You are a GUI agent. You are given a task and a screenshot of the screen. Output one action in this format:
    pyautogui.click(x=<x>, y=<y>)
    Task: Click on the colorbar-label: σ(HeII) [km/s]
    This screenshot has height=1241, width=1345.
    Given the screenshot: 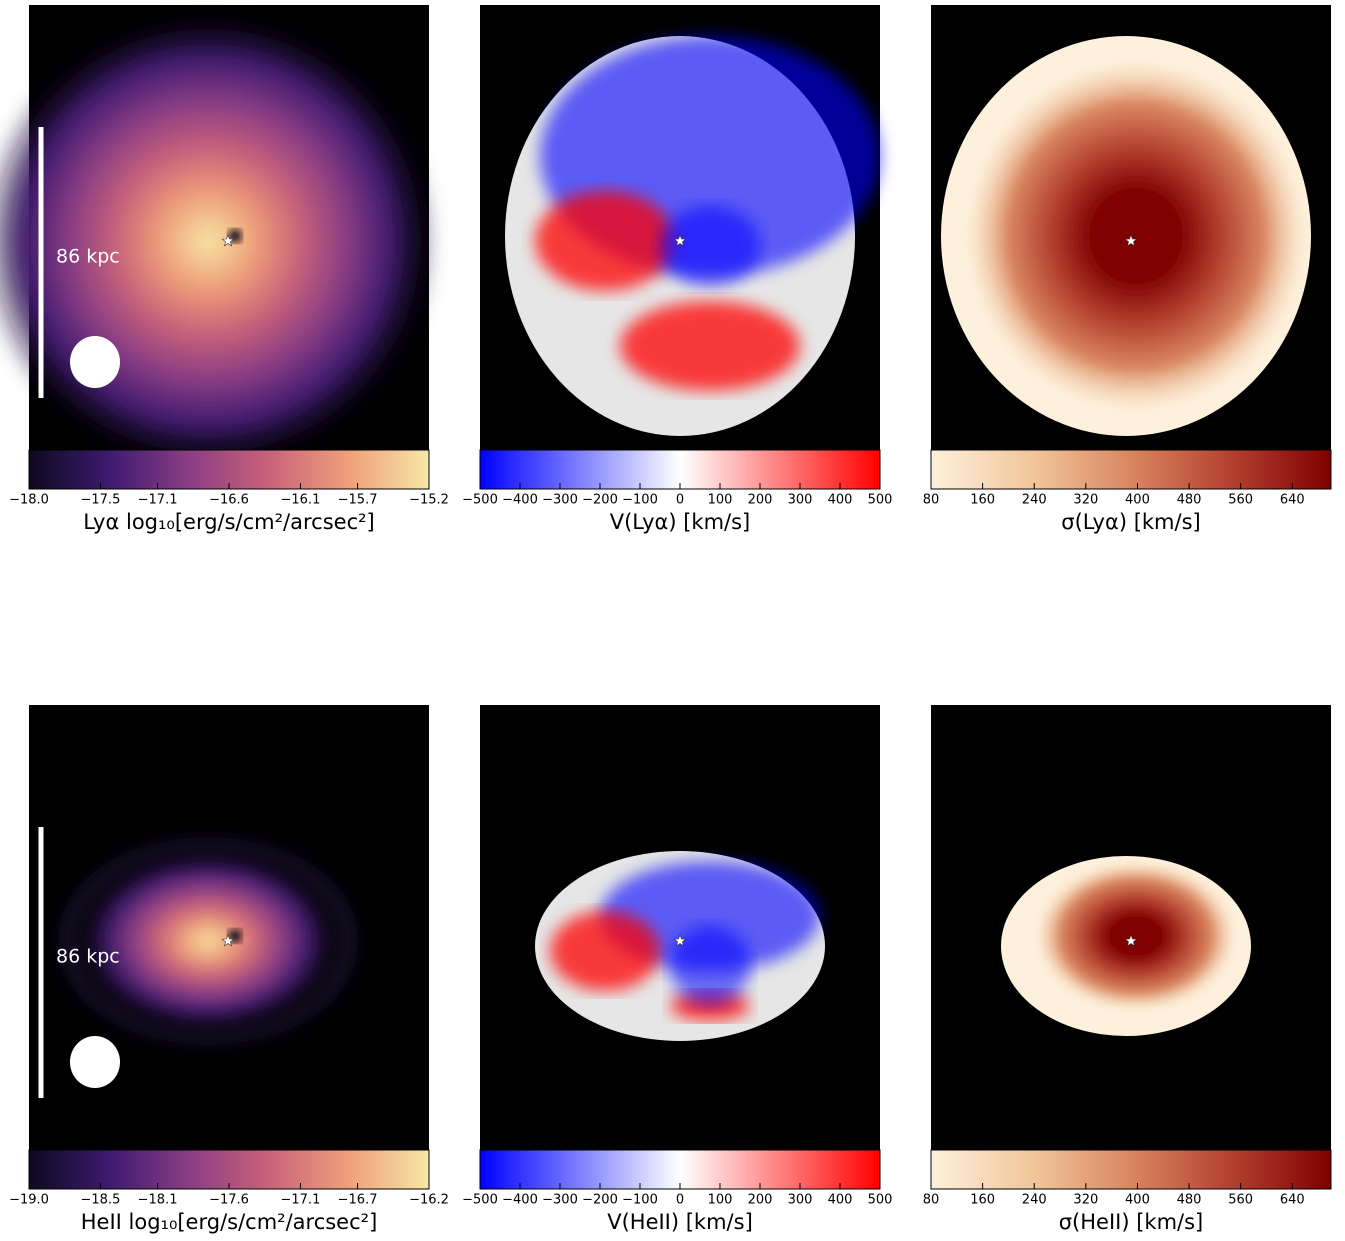 What is the action you would take?
    pyautogui.click(x=1131, y=1222)
    